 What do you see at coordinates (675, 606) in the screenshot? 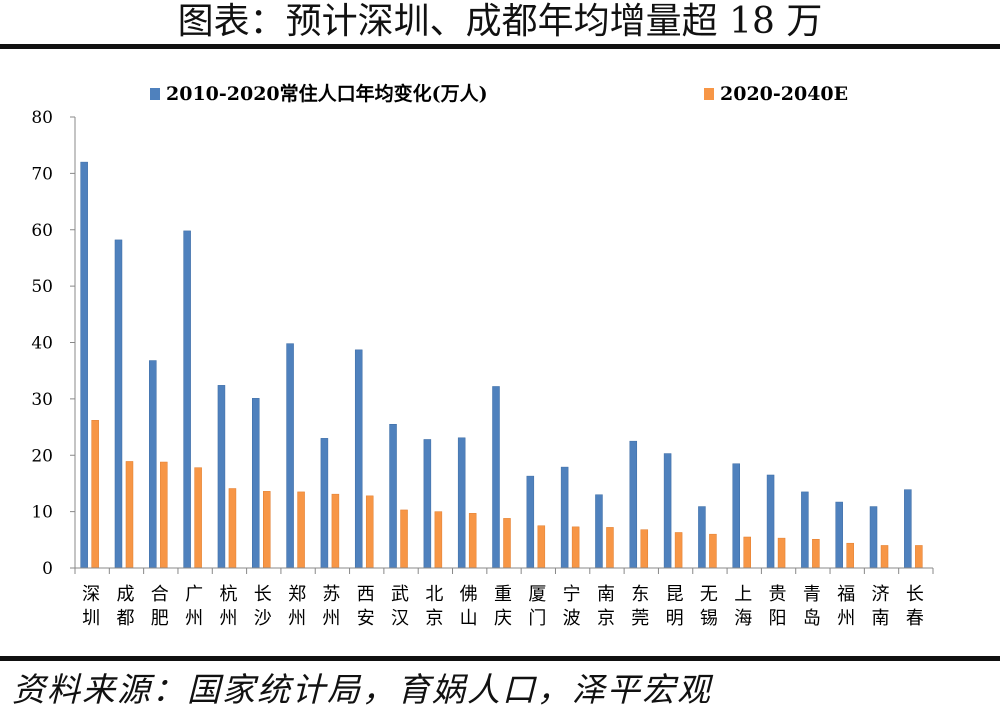
I see `x-tick-label: 昆明` at bounding box center [675, 606].